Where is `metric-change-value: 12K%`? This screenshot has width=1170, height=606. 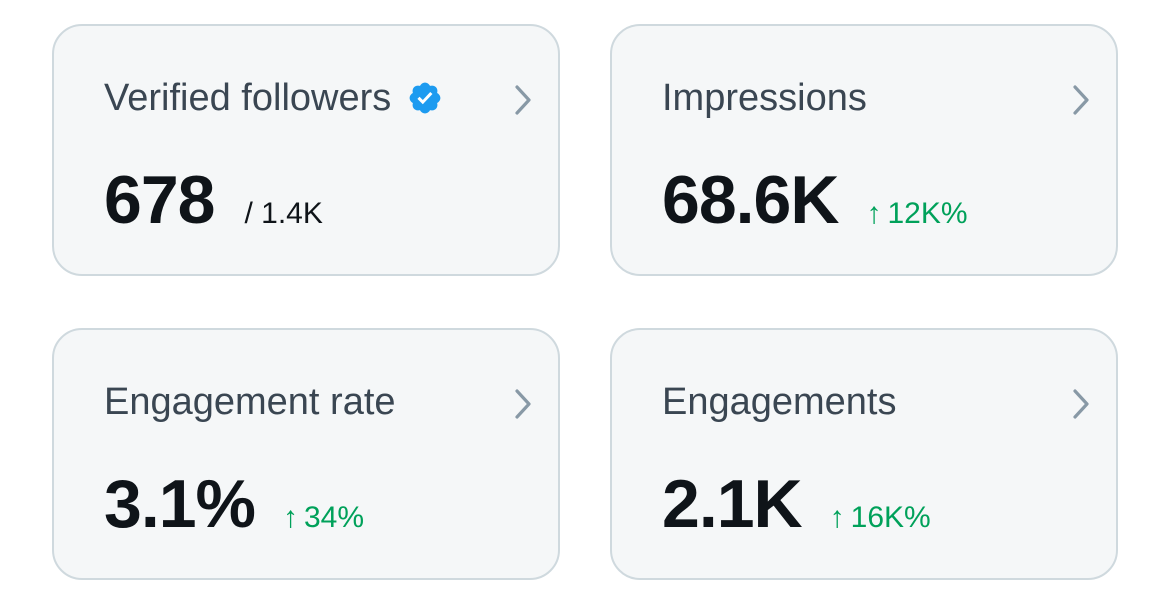 metric-change-value: 12K% is located at coordinates (927, 213).